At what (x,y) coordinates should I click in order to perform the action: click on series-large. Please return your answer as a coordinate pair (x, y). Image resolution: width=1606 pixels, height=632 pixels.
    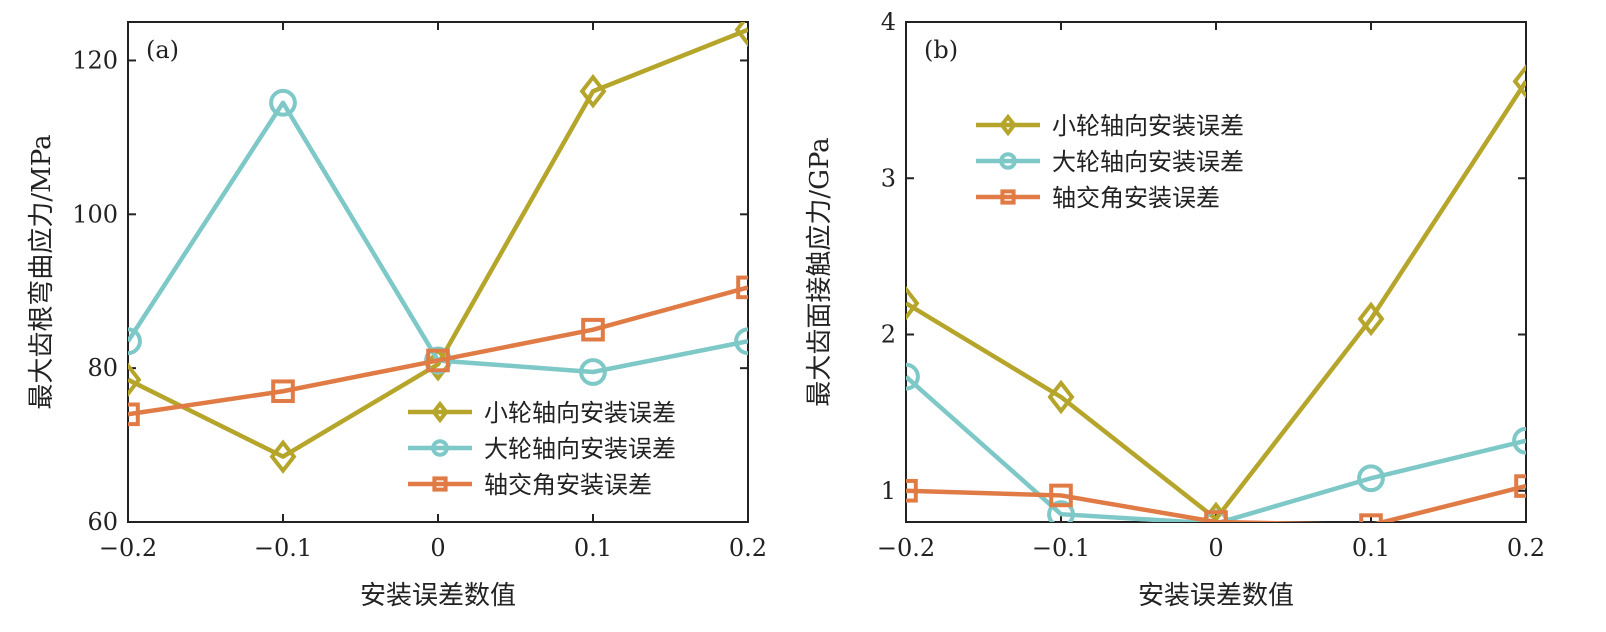
    Looking at the image, I should click on (1216, 442).